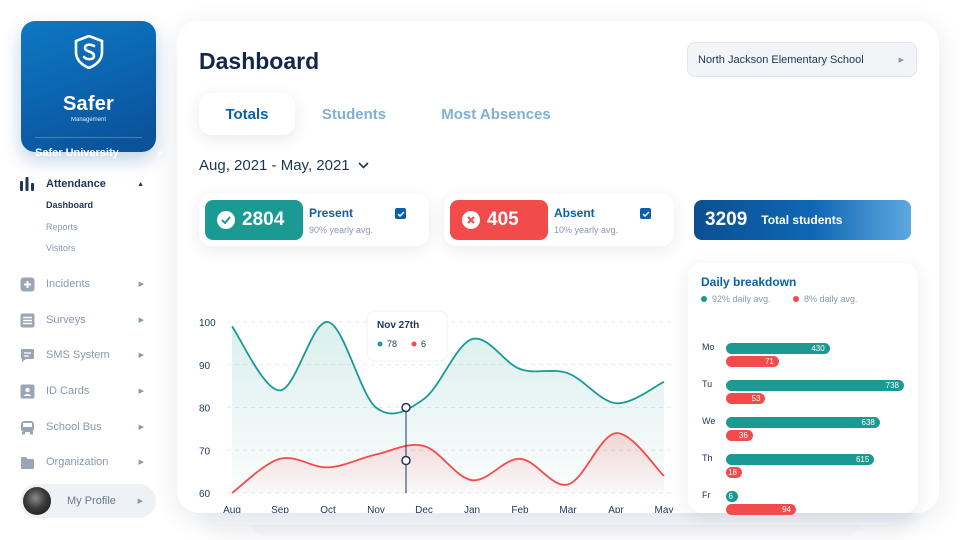 Image resolution: width=960 pixels, height=540 pixels. What do you see at coordinates (77, 153) in the screenshot?
I see `university-selector: Safer University` at bounding box center [77, 153].